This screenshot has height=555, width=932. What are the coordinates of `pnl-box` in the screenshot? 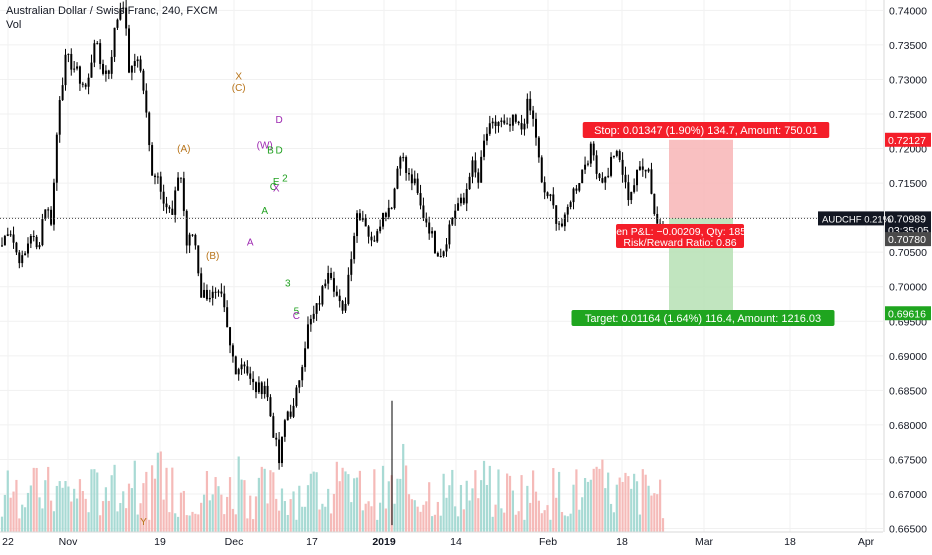 It's located at (680, 236).